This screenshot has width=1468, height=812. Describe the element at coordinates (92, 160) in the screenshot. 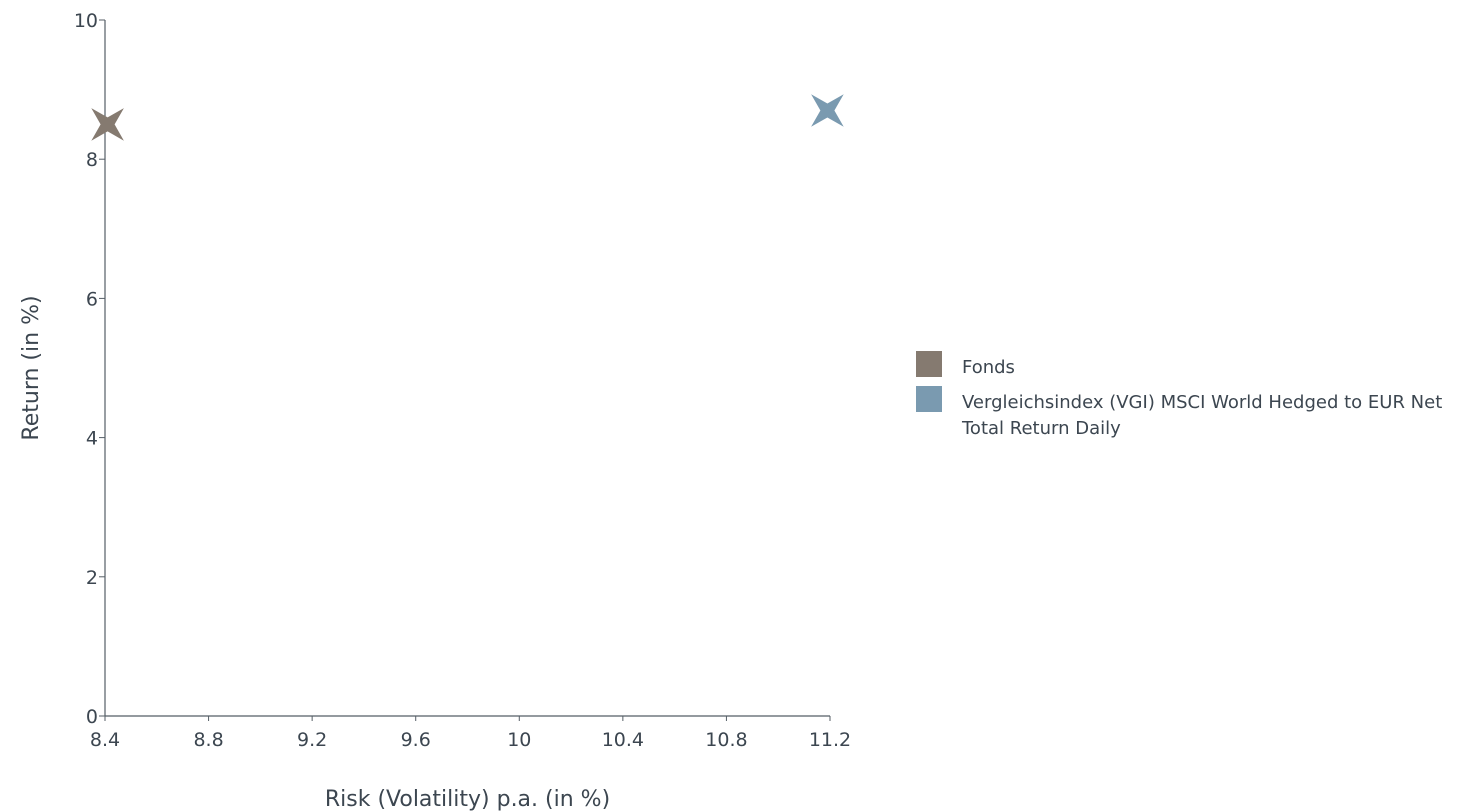

I see `y-tick-label: 8` at that location.